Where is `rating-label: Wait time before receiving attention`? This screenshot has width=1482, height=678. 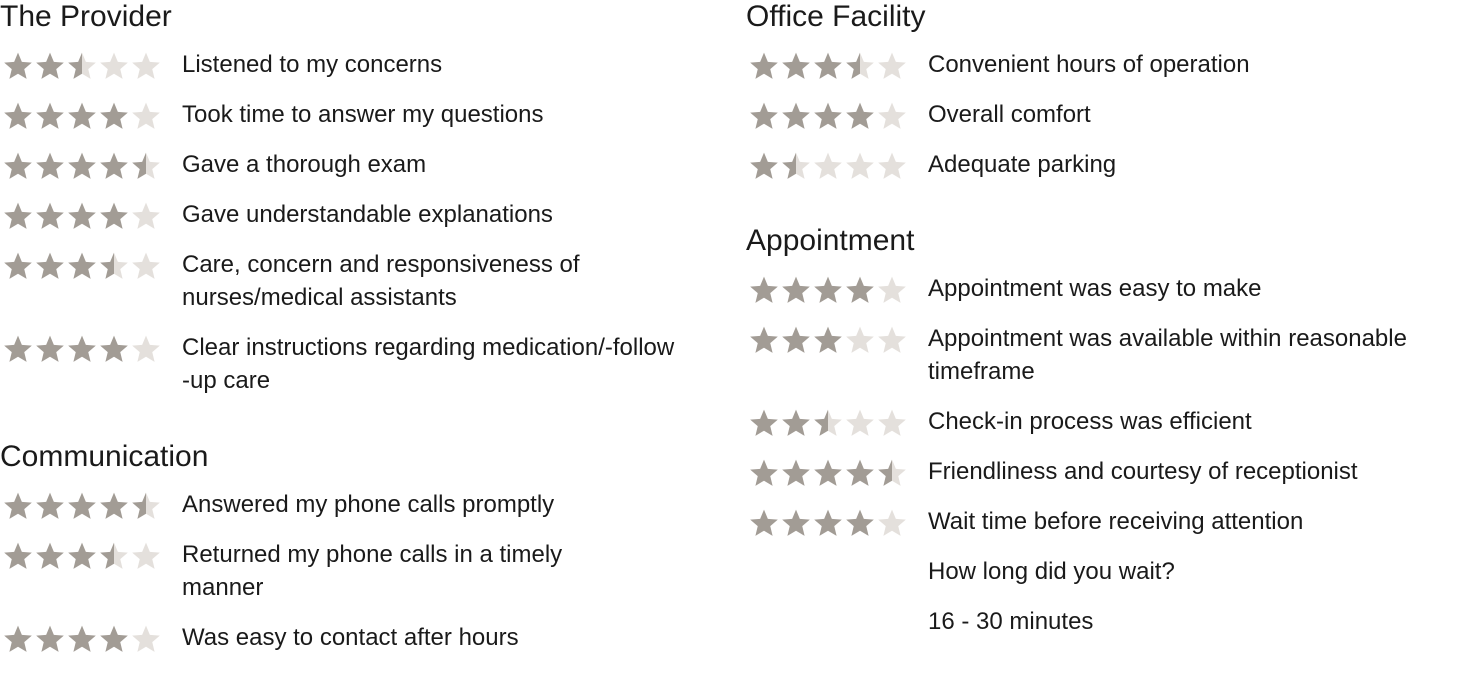 rating-label: Wait time before receiving attention is located at coordinates (1116, 521).